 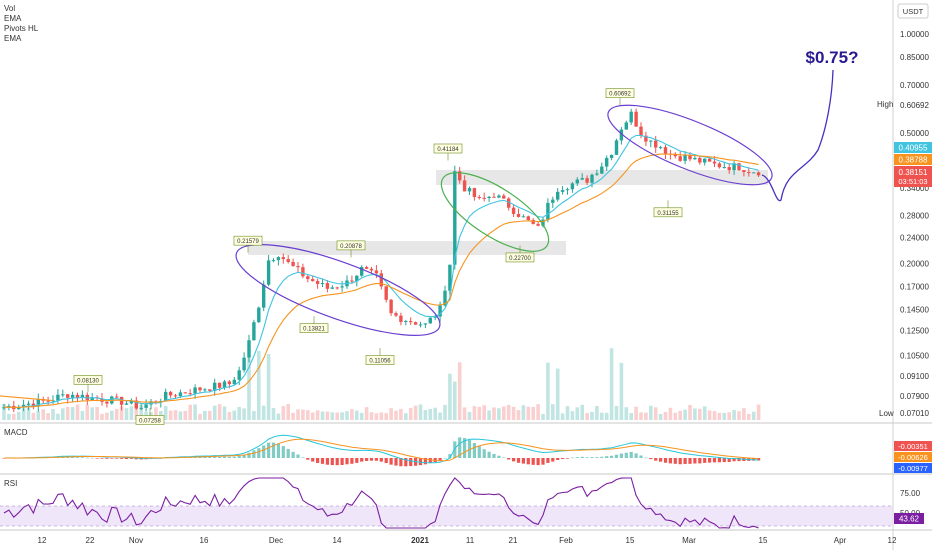 I want to click on indicator-label-ema-2: EMA, so click(x=13, y=38).